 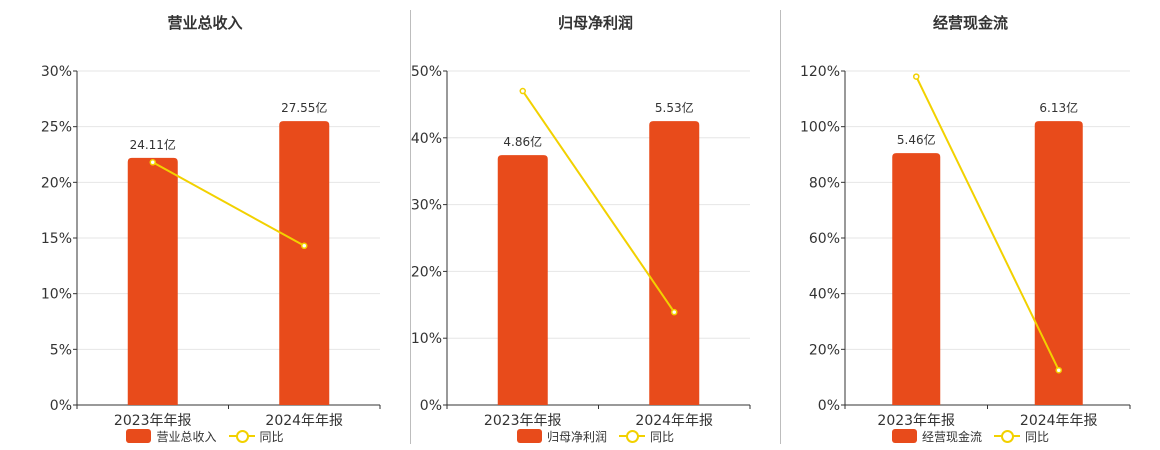 I want to click on legend-bar-label: 经营现金流, so click(x=951, y=436).